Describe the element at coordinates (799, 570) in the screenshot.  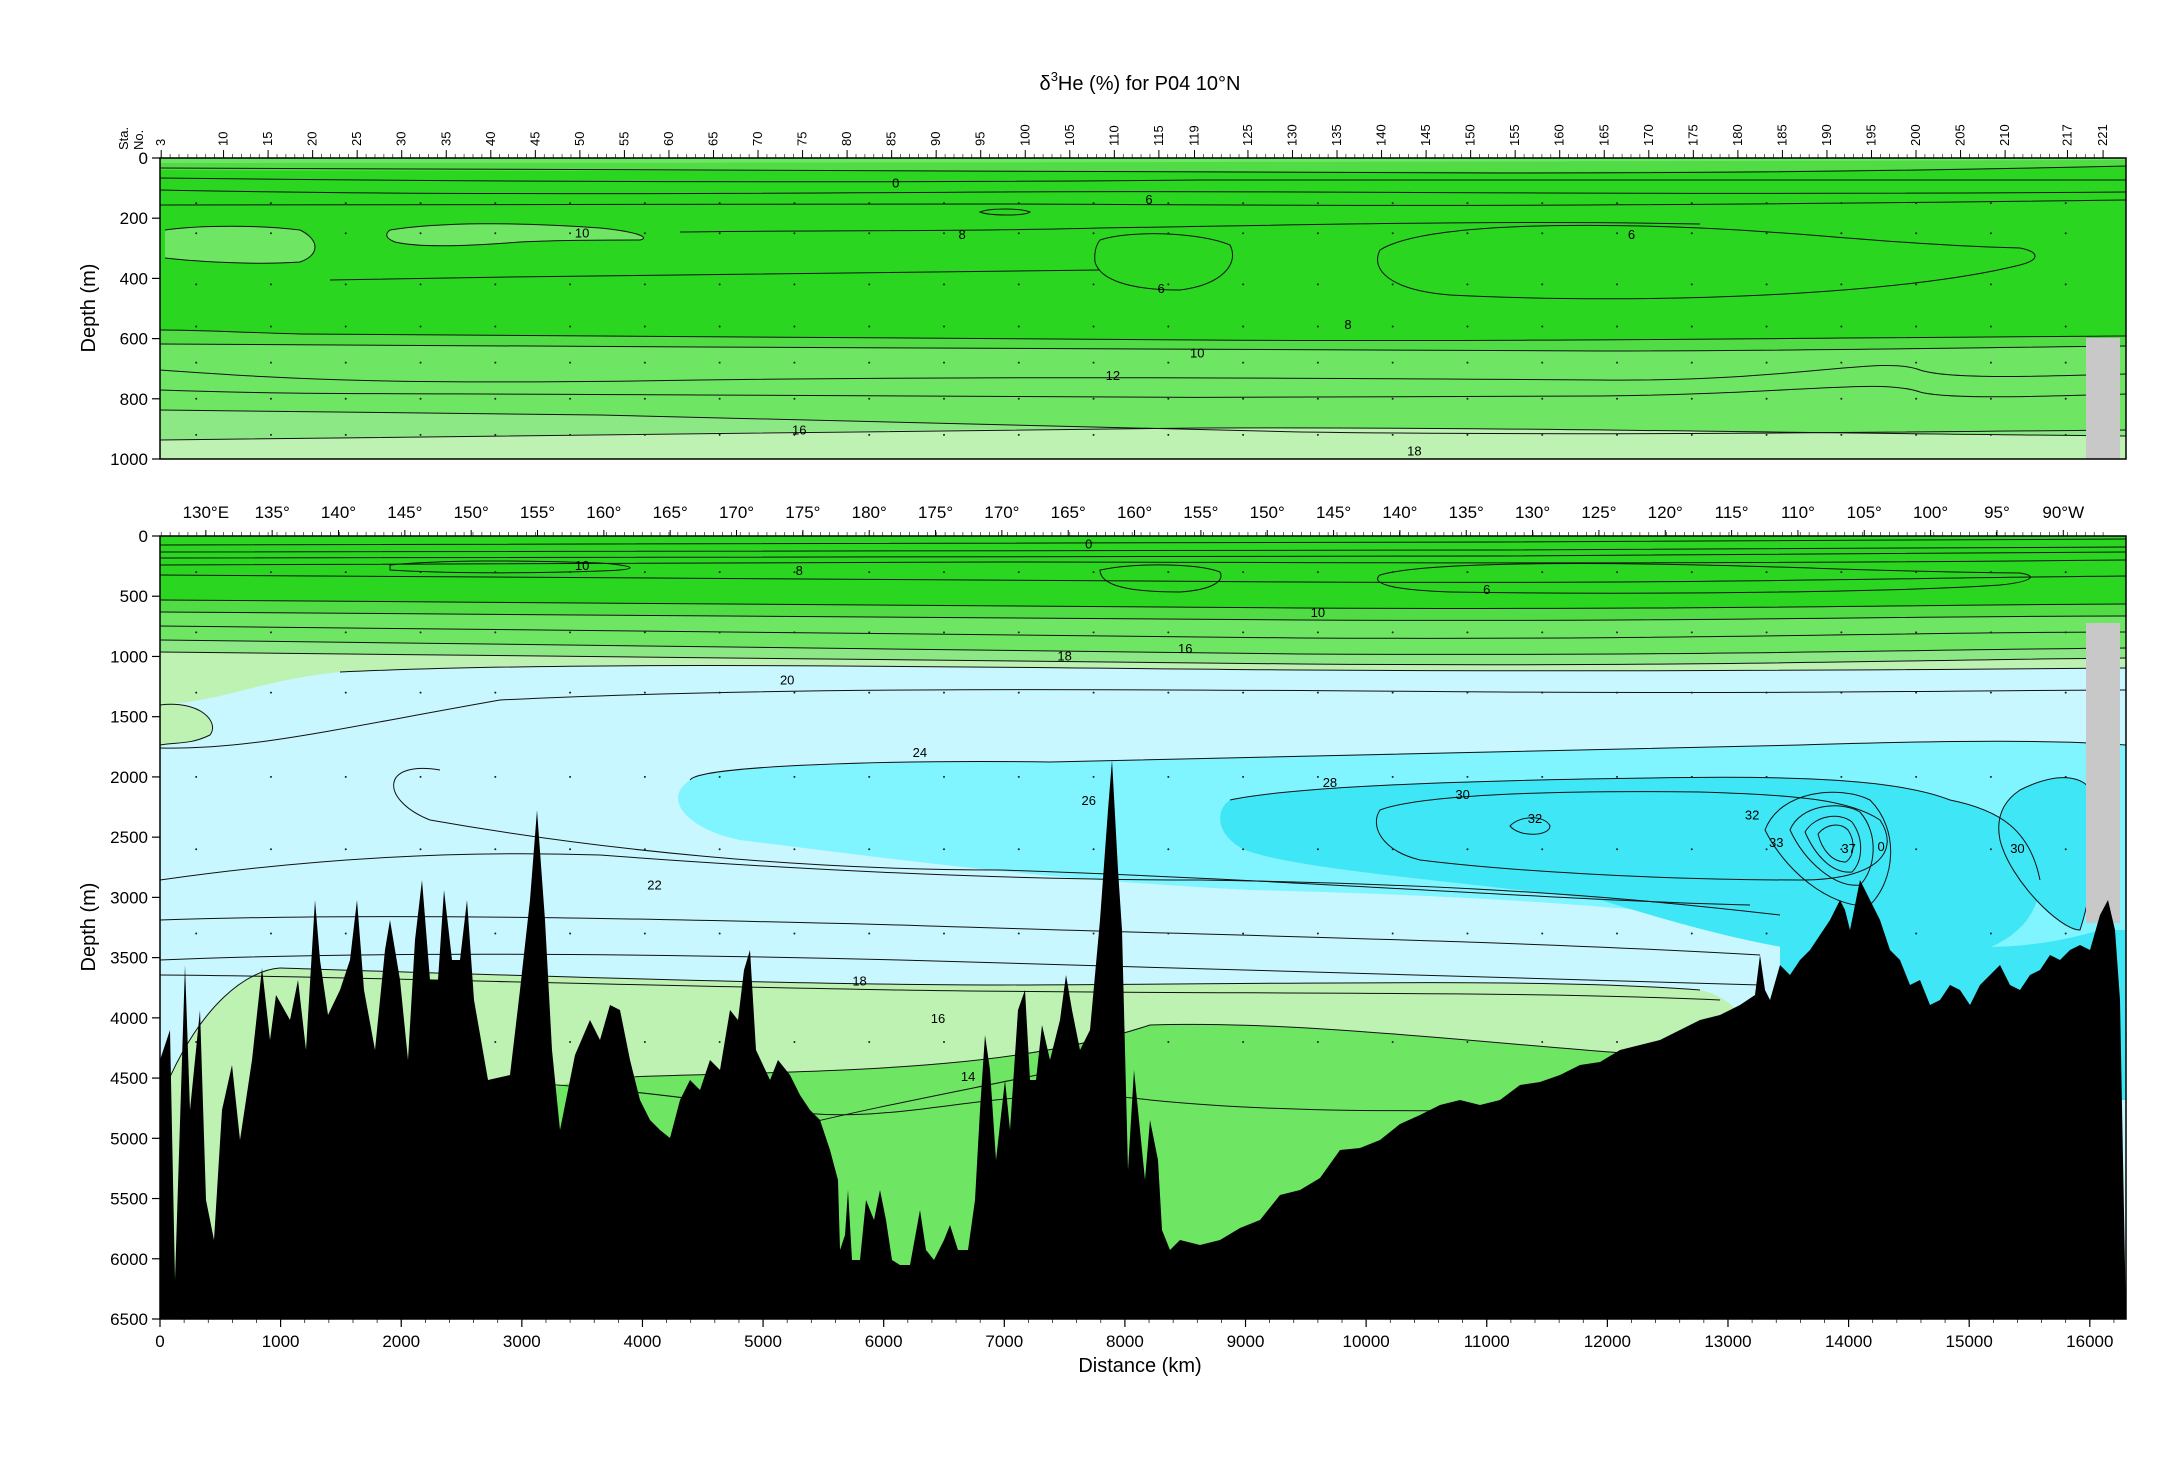
I see `contour-label: 8` at that location.